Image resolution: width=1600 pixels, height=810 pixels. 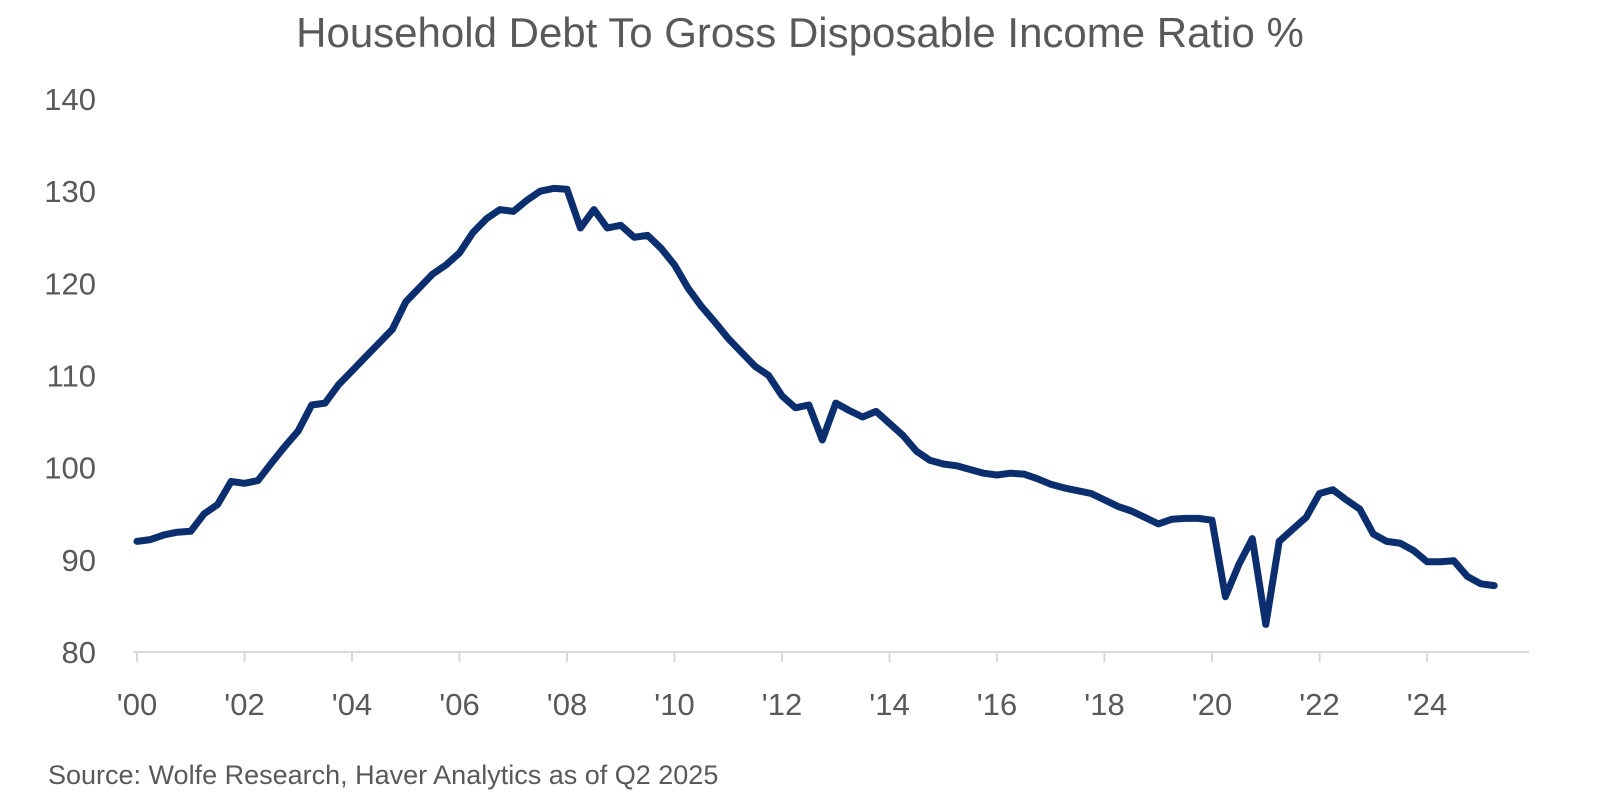 I want to click on x-tick-label-2010: '10, so click(x=674, y=704).